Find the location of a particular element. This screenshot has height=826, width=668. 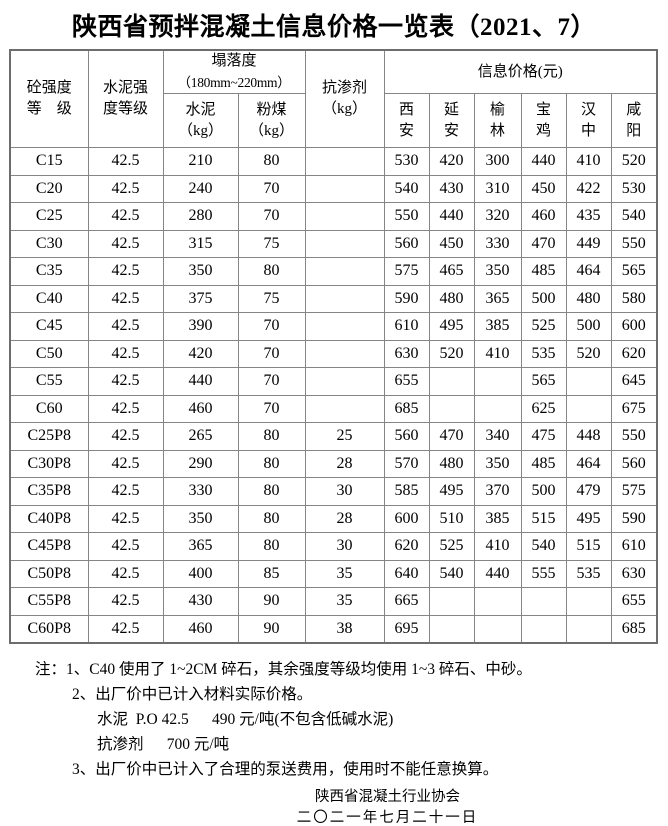

cell-cement-kg: 365 is located at coordinates (200, 546).